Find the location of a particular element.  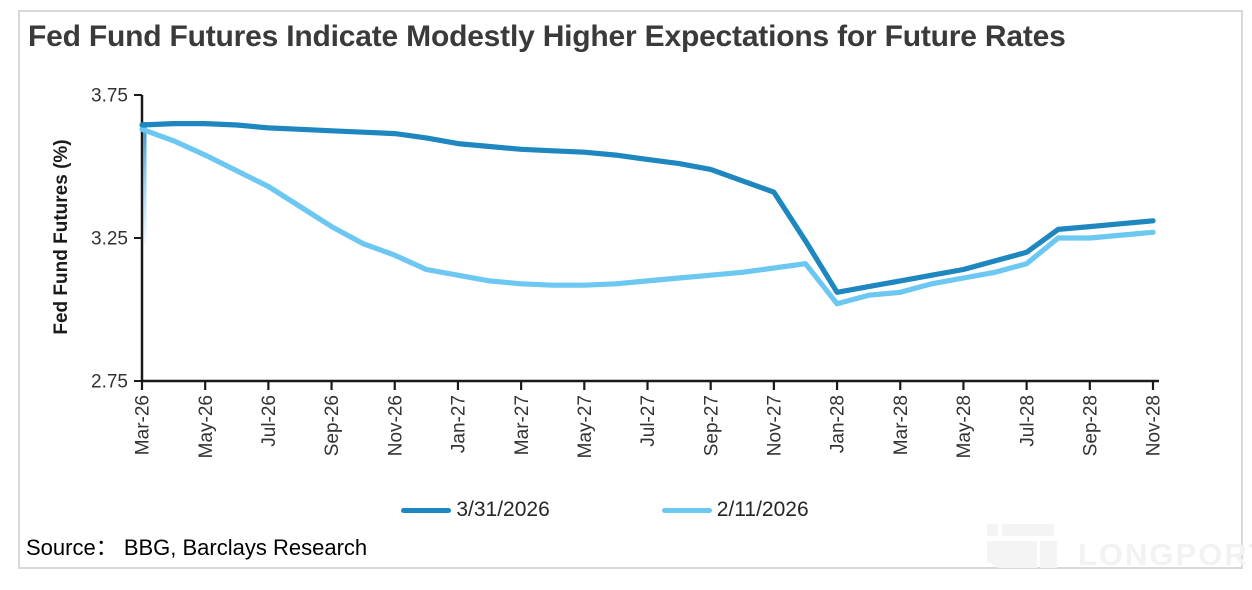

x-tick-label: Sep-28 is located at coordinates (1090, 425).